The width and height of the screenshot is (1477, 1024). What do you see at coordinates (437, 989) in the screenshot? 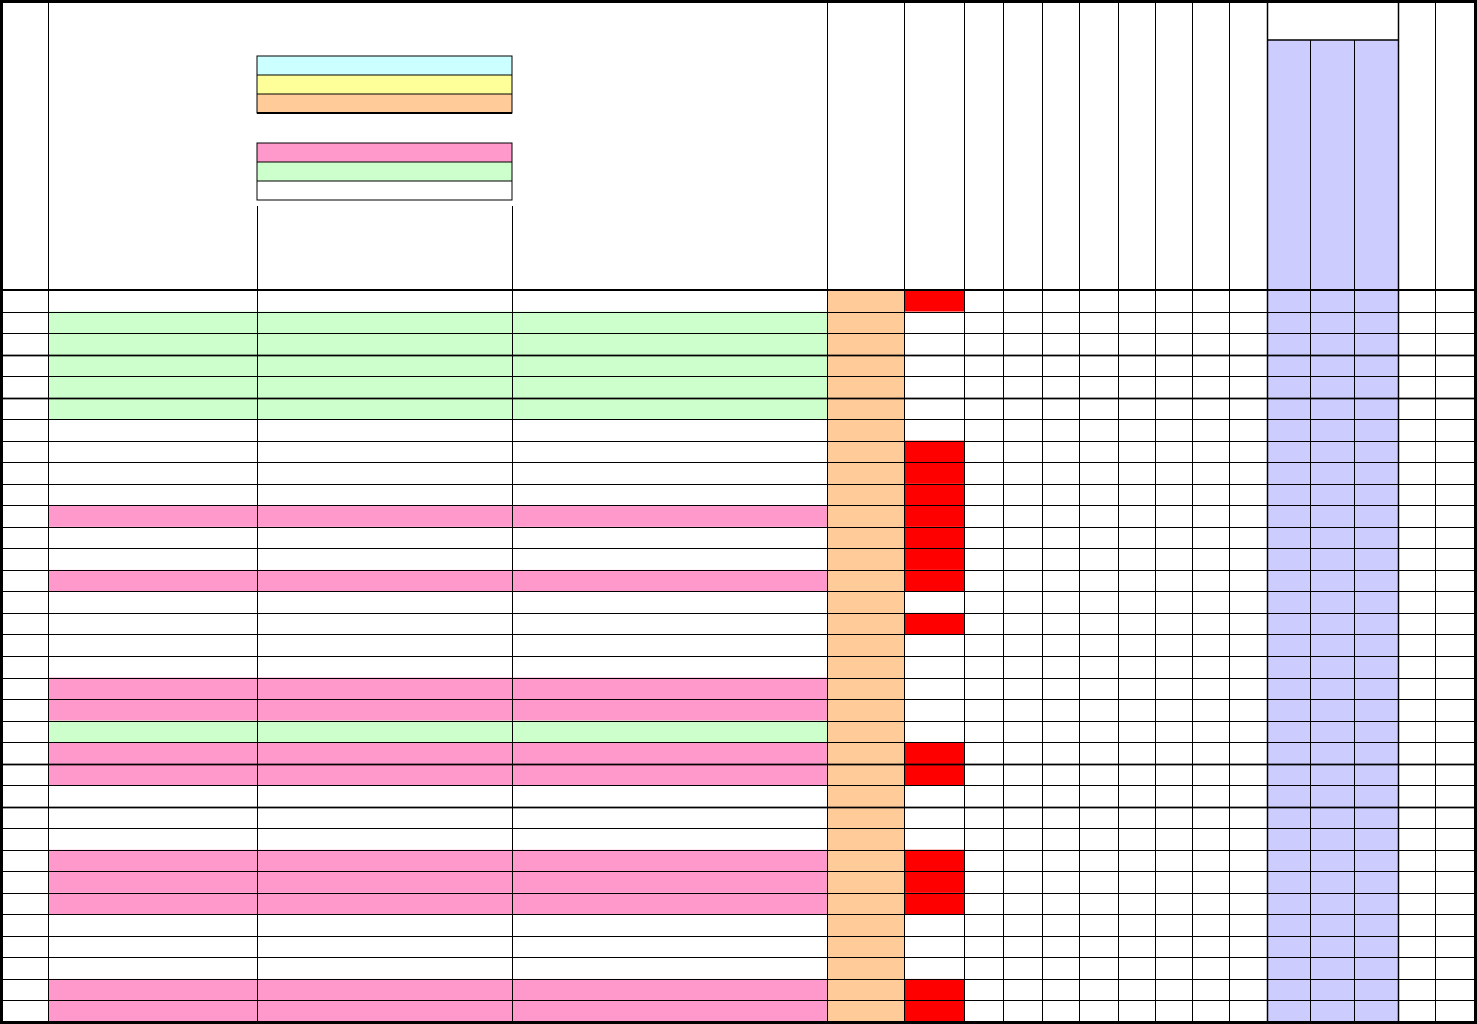
I see `row-33-pink-fill` at bounding box center [437, 989].